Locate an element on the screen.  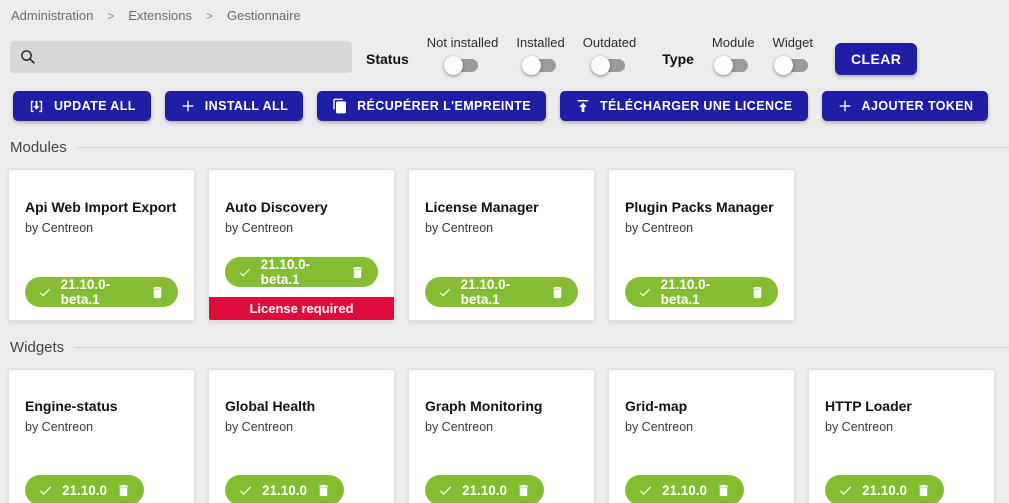
status-toggle-not-installed: Not installed is located at coordinates (462, 55).